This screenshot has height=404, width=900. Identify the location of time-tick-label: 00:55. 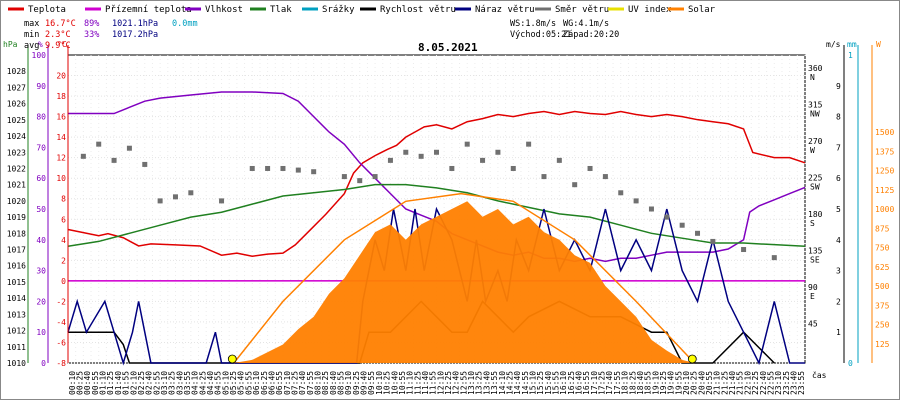
(95, 383).